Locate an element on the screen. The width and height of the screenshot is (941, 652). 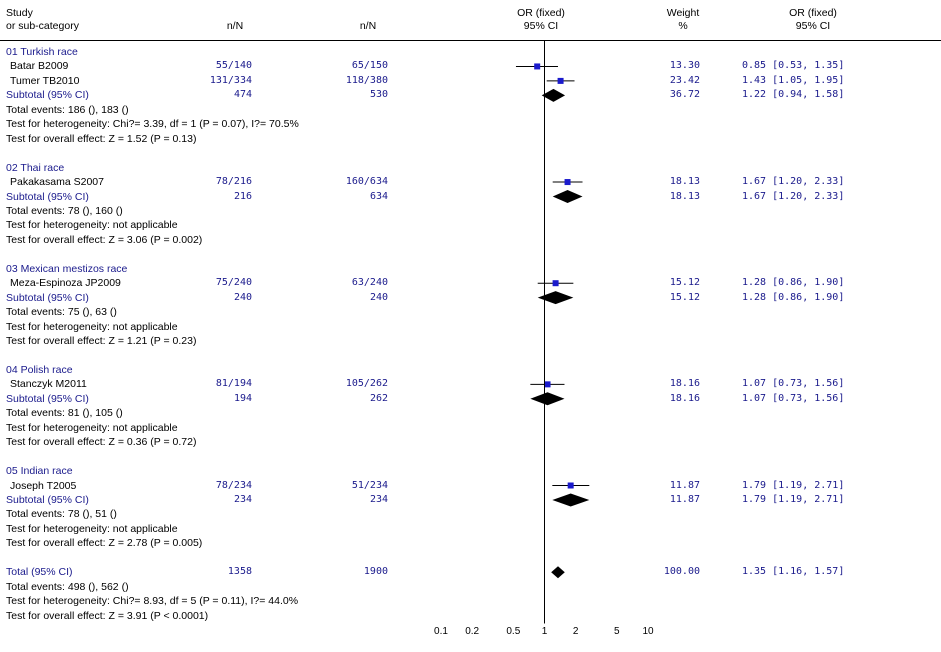
summary-text: Total events: 81 (), 105 () is located at coordinates (64, 413).